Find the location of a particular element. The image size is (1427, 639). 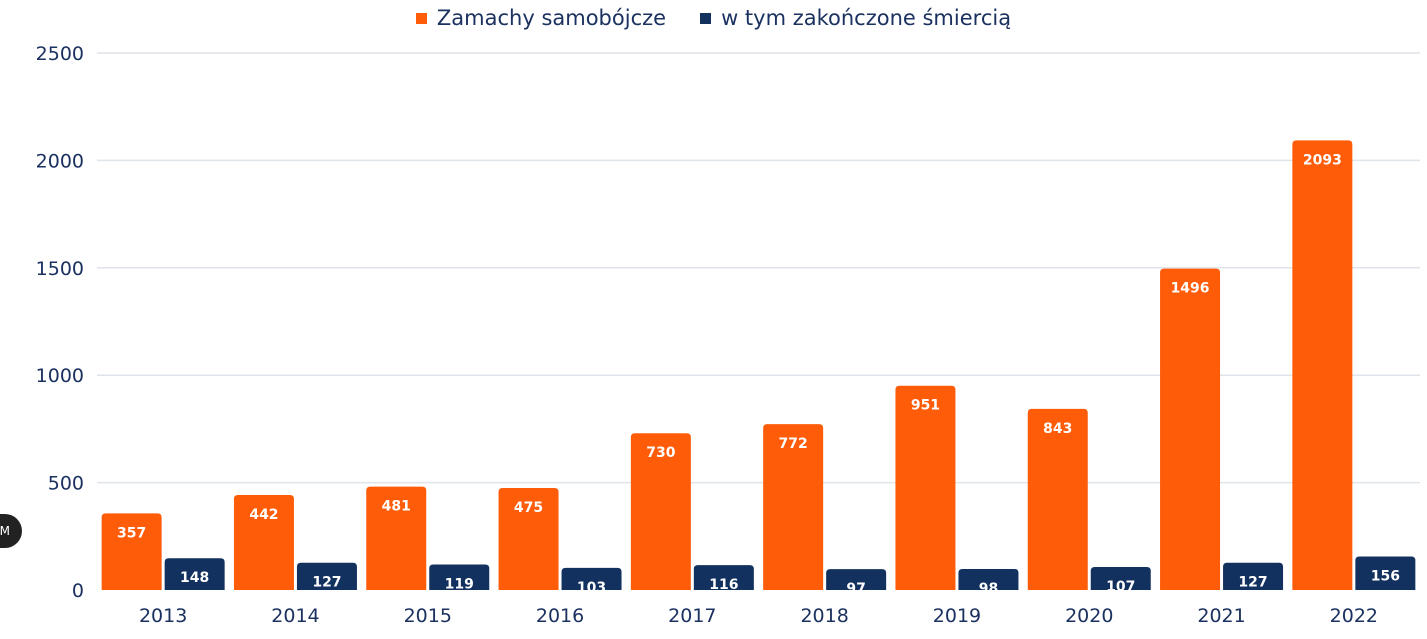

x-tick-label: 2021 is located at coordinates (1221, 616).